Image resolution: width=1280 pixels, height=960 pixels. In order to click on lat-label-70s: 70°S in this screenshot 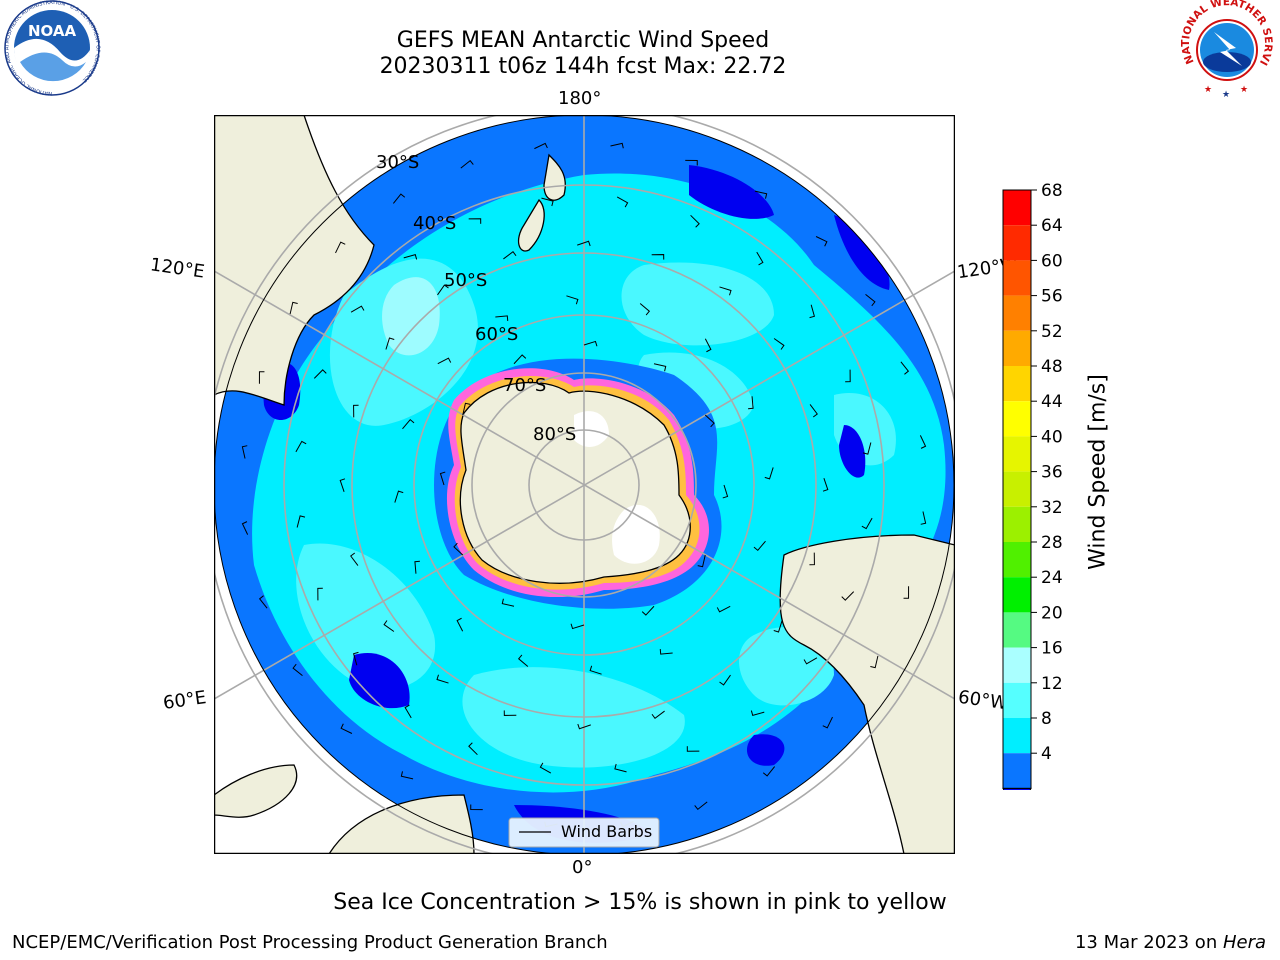, I will do `click(525, 385)`.